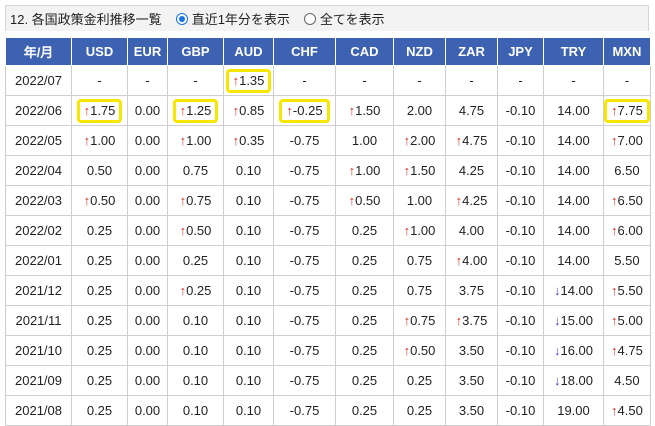  Describe the element at coordinates (419, 140) in the screenshot. I see `rate-cell: ↑2.00` at that location.